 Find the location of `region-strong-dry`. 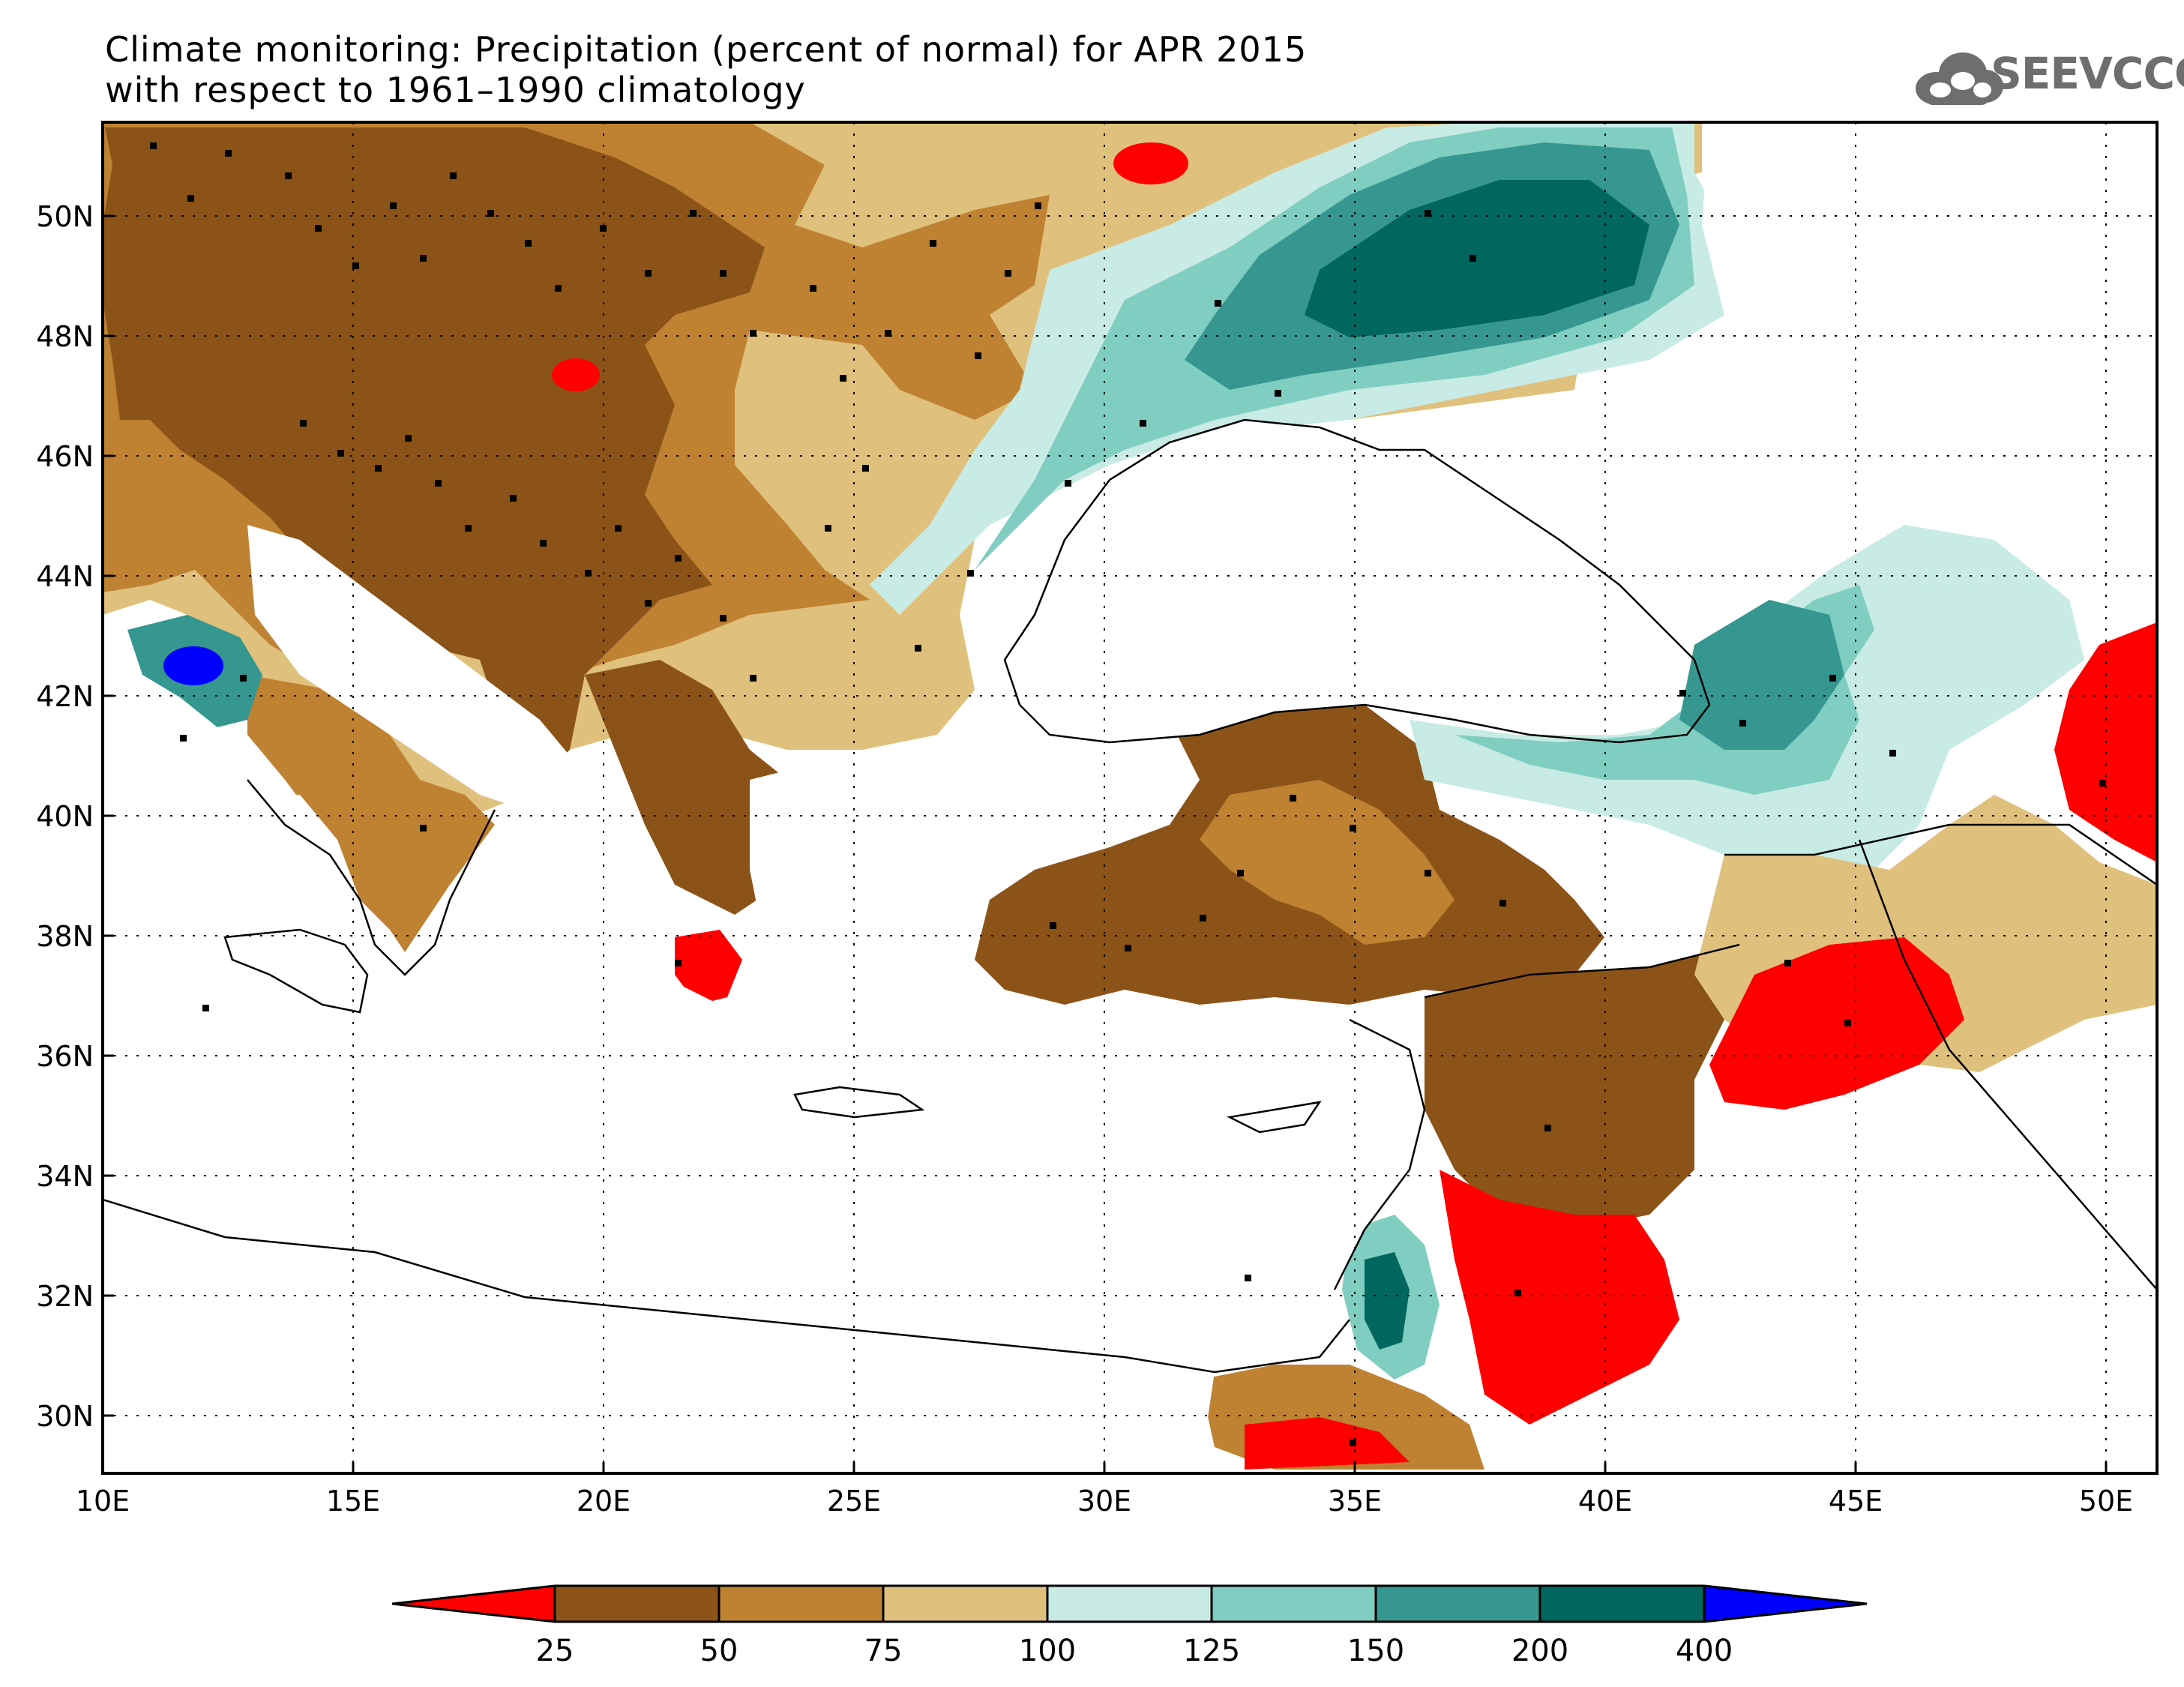

region-strong-dry is located at coordinates (434, 453).